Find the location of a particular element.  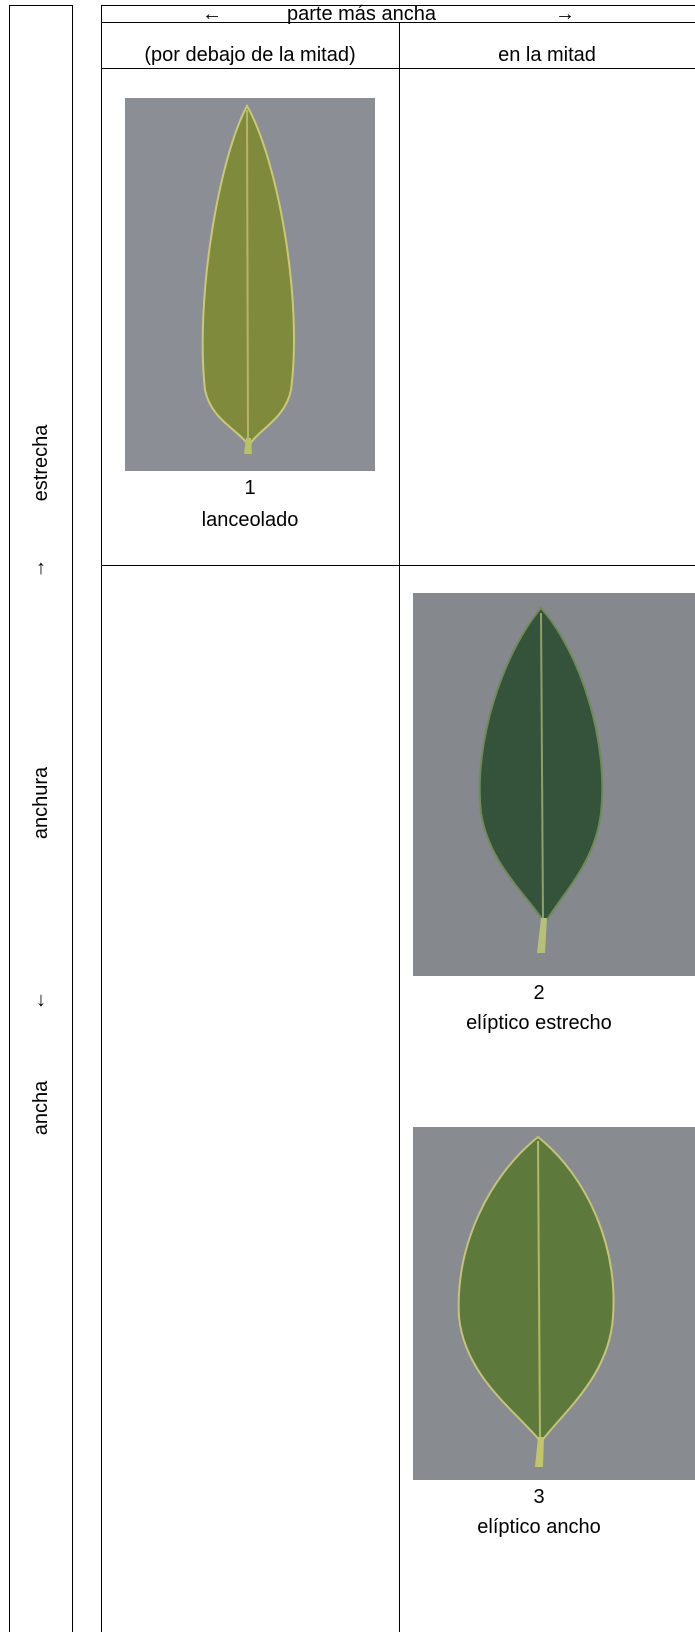

leaf-label: elíptico ancho is located at coordinates (539, 1527).